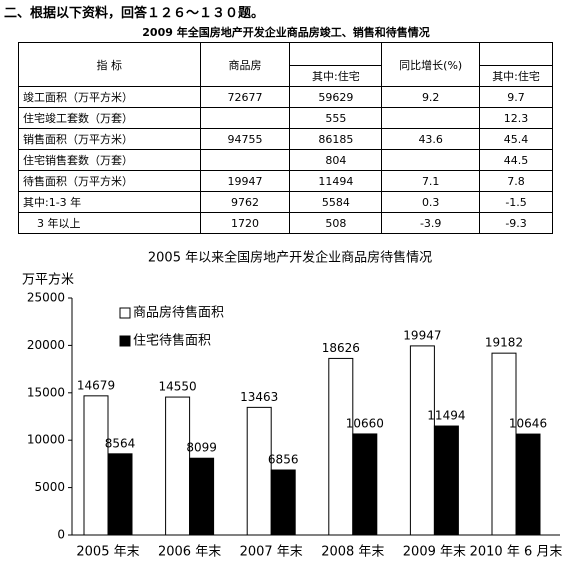  I want to click on value-label: 14679, so click(96, 385).